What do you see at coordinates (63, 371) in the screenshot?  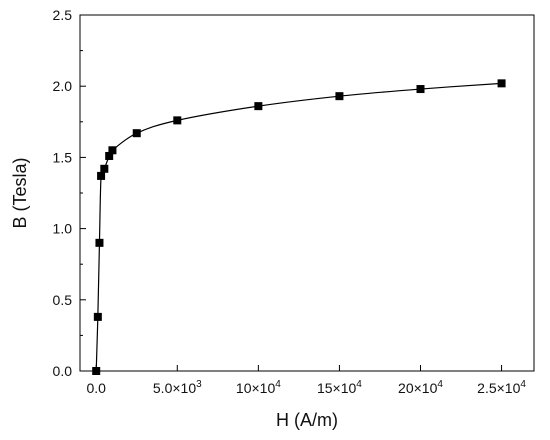 I see `y-tick-label: 0.0` at bounding box center [63, 371].